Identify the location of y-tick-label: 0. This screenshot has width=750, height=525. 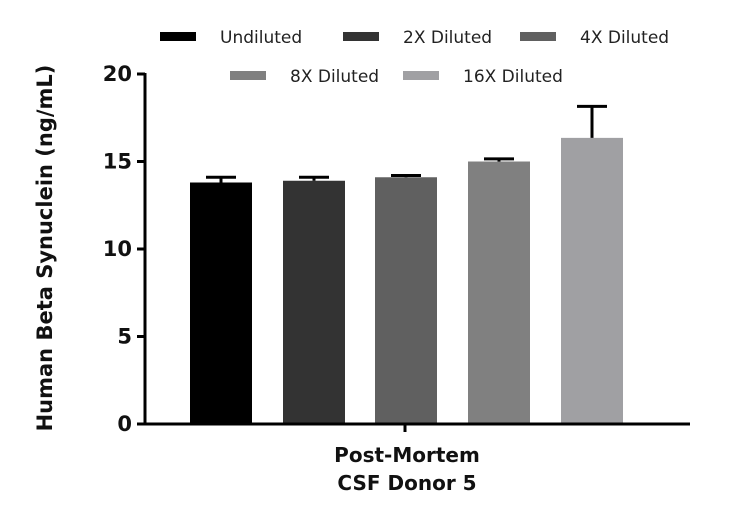
(124, 424).